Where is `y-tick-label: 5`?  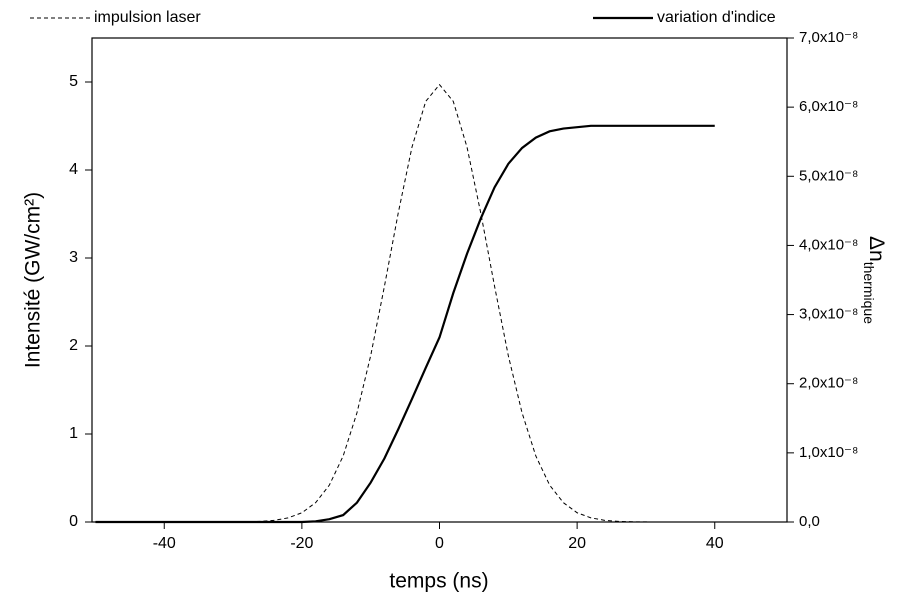 y-tick-label: 5 is located at coordinates (73, 81).